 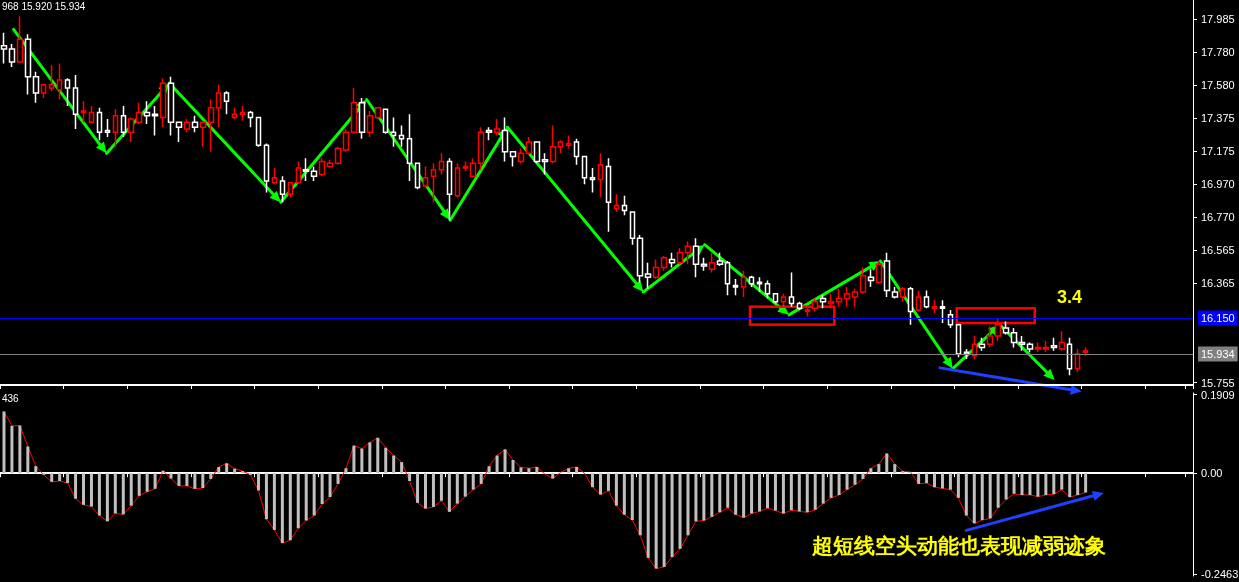 I want to click on y-tick-label: 17.175, so click(x=1218, y=150).